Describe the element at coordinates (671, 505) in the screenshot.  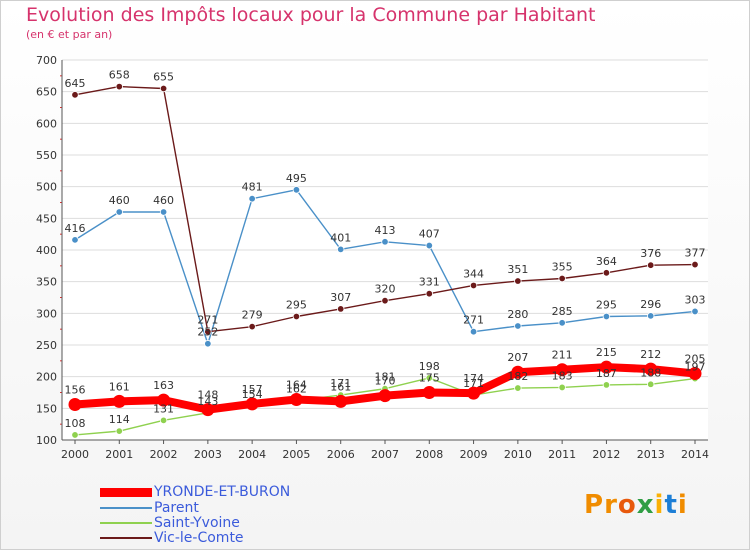
I see `logo-letter: t` at that location.